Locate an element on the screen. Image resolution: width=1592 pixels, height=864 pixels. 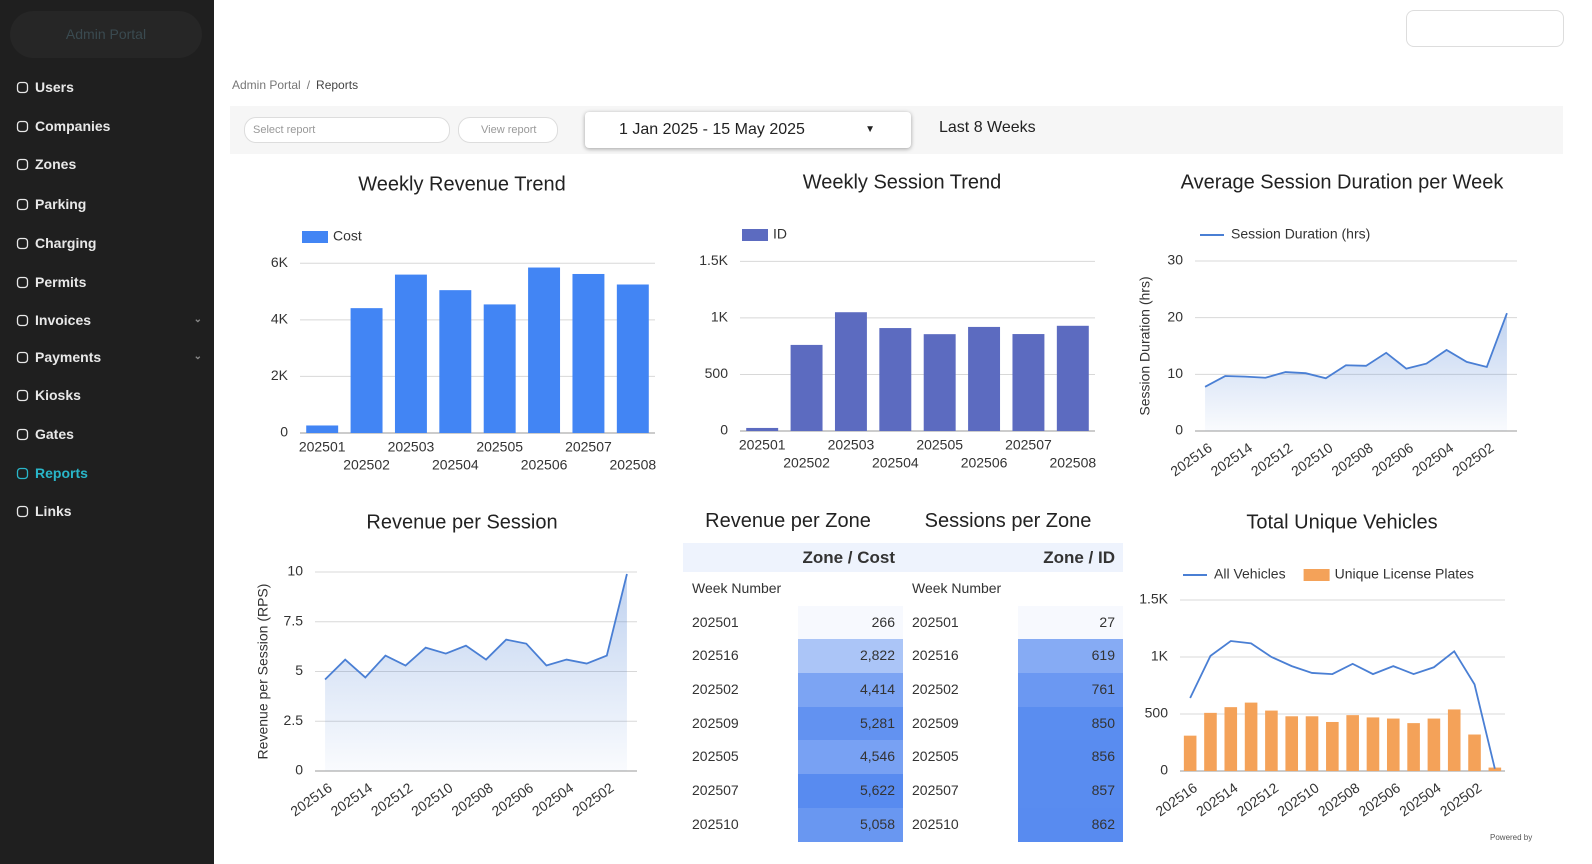
table-row: 202502 4,414 is located at coordinates (793, 690).